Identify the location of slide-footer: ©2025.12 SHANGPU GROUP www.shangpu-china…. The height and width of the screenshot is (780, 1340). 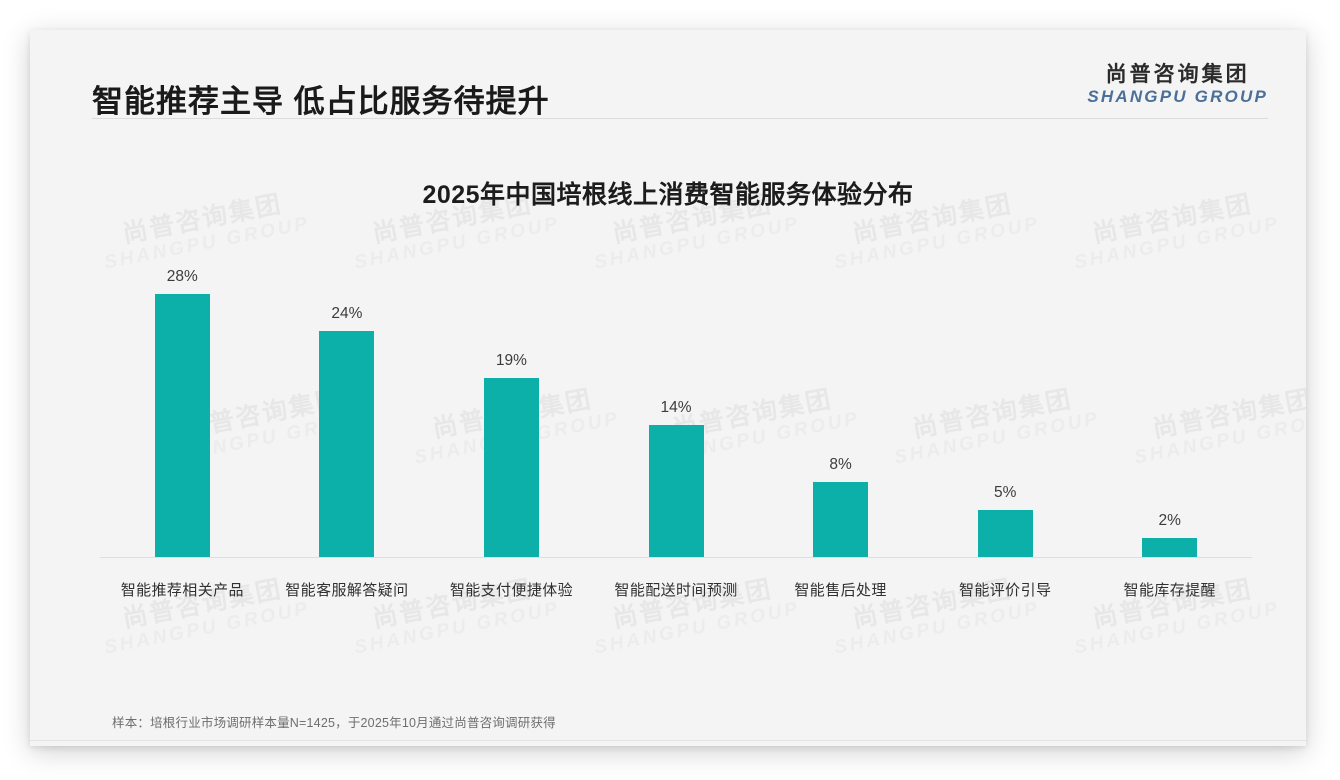
(668, 743).